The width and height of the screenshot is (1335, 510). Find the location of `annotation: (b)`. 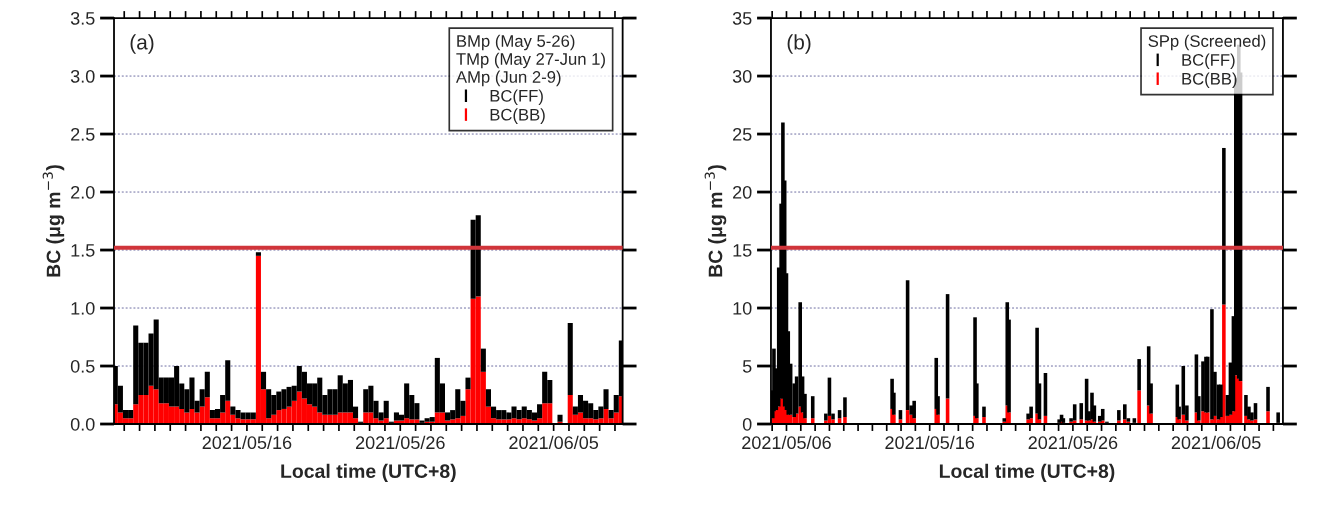

annotation: (b) is located at coordinates (799, 44).